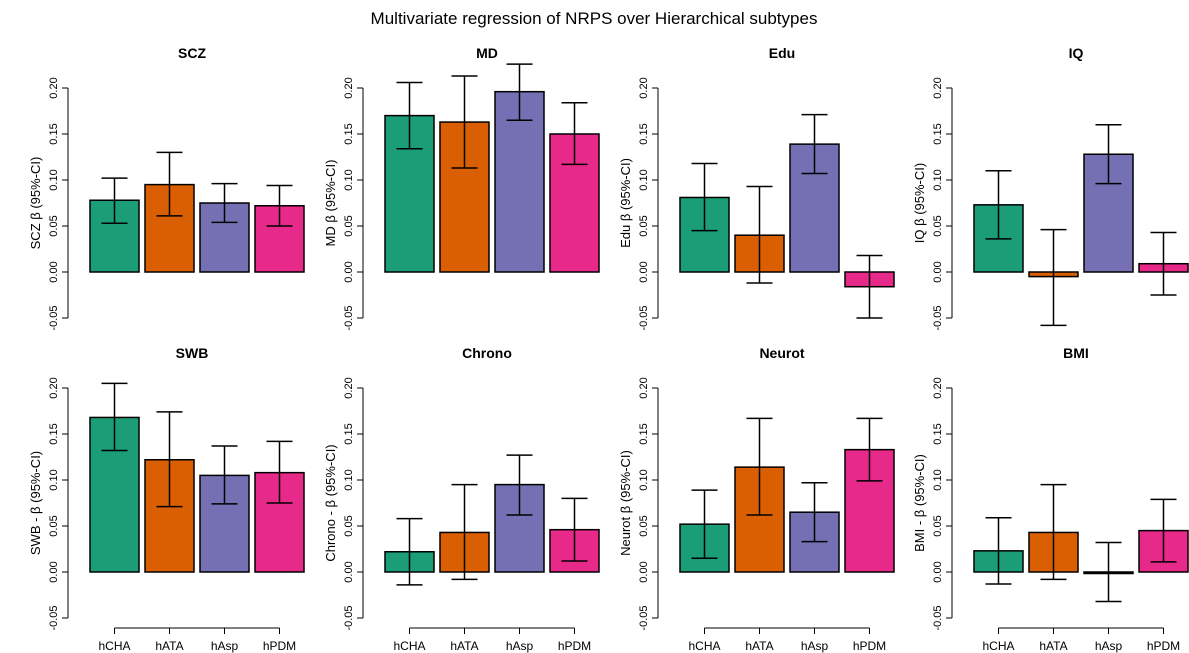  Describe the element at coordinates (1076, 53) in the screenshot. I see `panel-title: IQ` at that location.